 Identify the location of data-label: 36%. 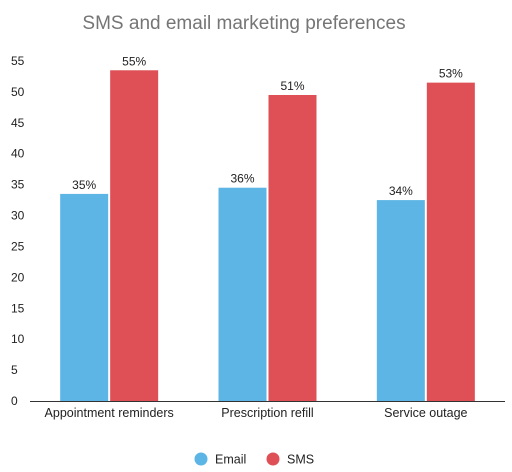
(242, 179).